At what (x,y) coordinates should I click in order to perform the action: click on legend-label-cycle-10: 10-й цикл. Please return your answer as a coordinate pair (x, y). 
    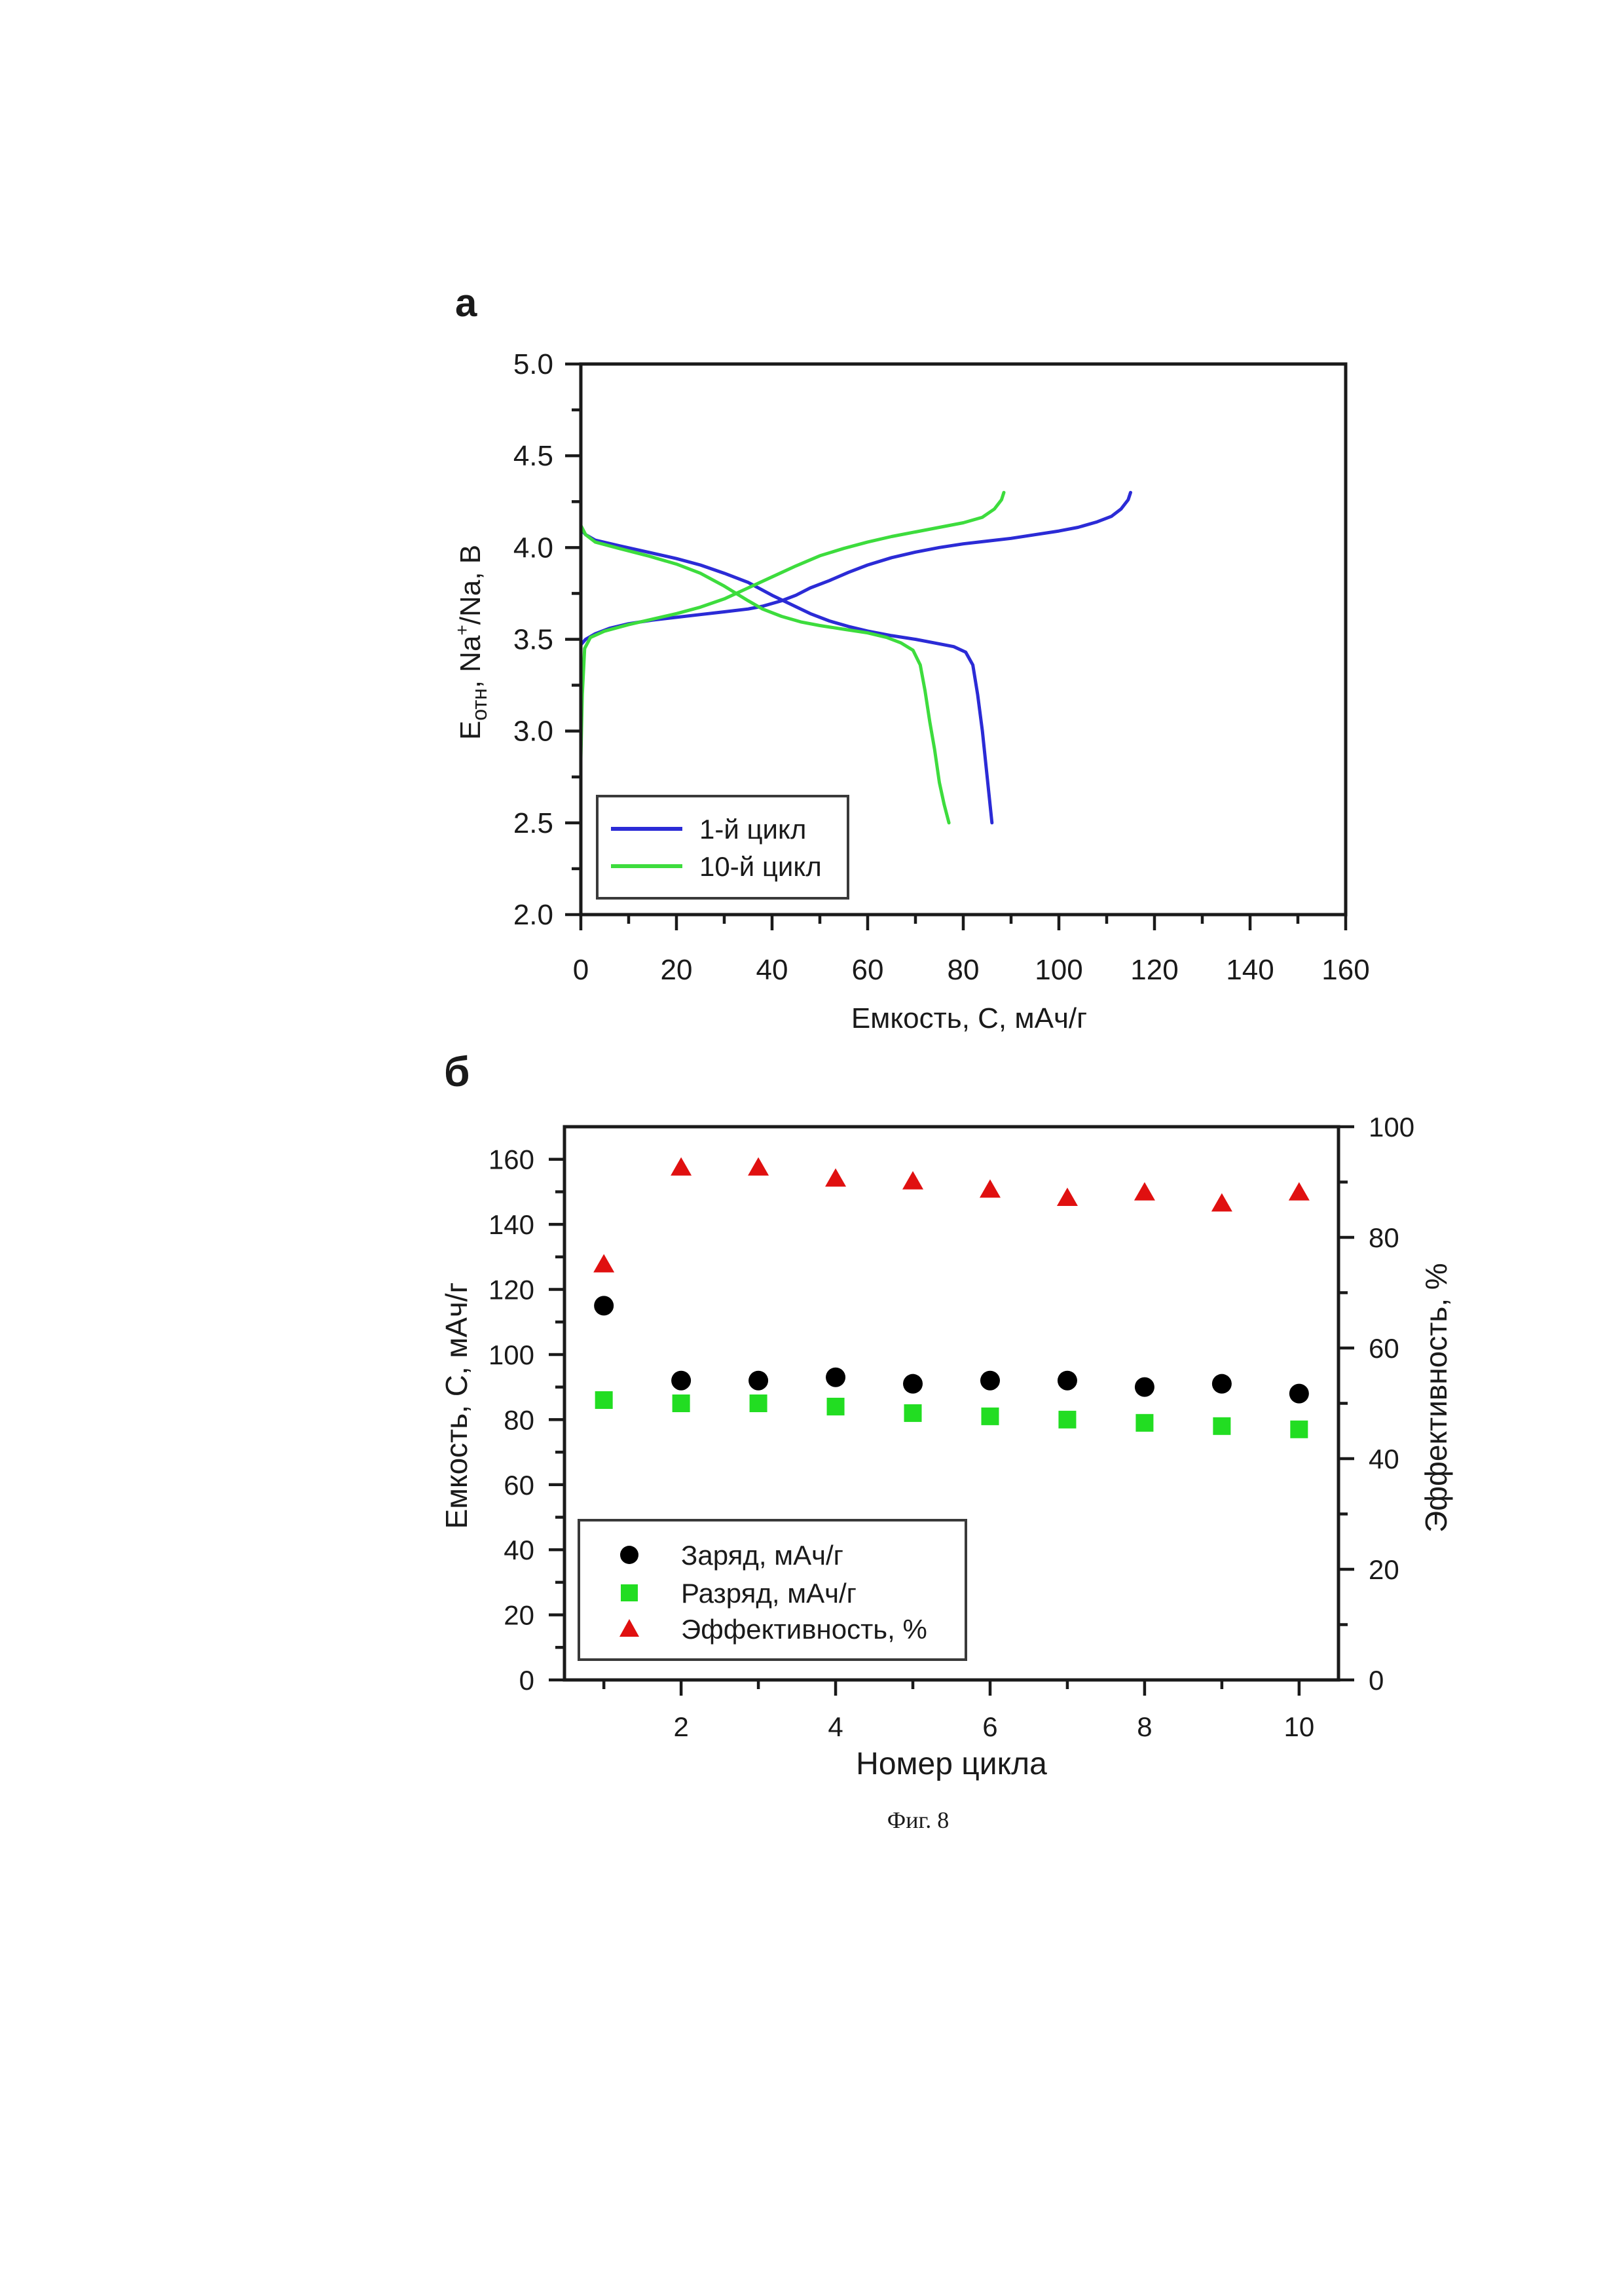
    Looking at the image, I should click on (760, 866).